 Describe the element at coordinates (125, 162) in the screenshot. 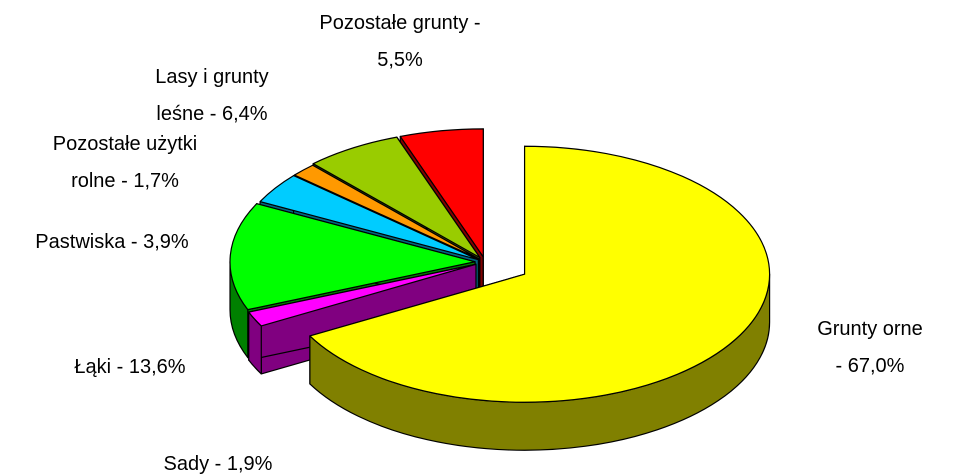

I see `data-label: Pozostałe użytki rolne - 1,7%` at that location.